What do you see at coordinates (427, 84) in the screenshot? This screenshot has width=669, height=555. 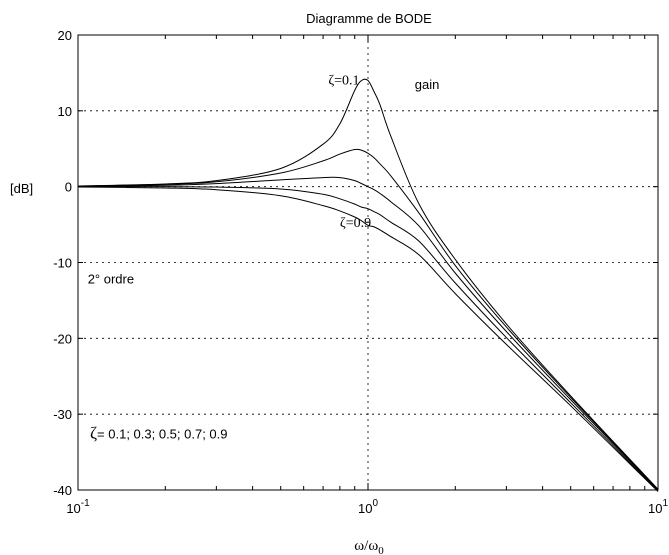 I see `annotation-gain: gain` at bounding box center [427, 84].